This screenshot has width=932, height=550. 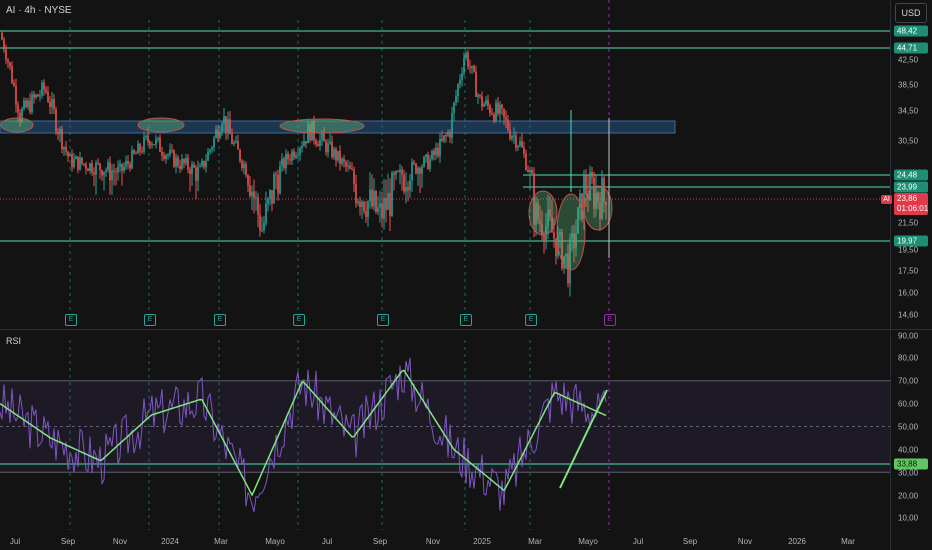 What do you see at coordinates (39, 10) in the screenshot?
I see `symbol-title: AI · 4h · NYSE` at bounding box center [39, 10].